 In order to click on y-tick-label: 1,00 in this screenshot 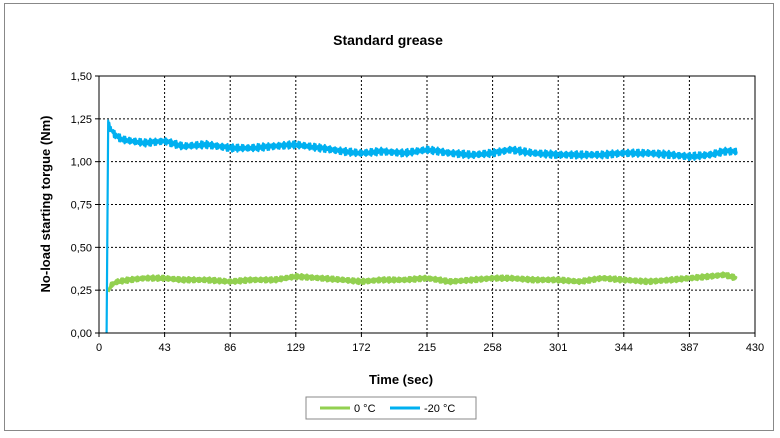, I will do `click(81, 163)`.